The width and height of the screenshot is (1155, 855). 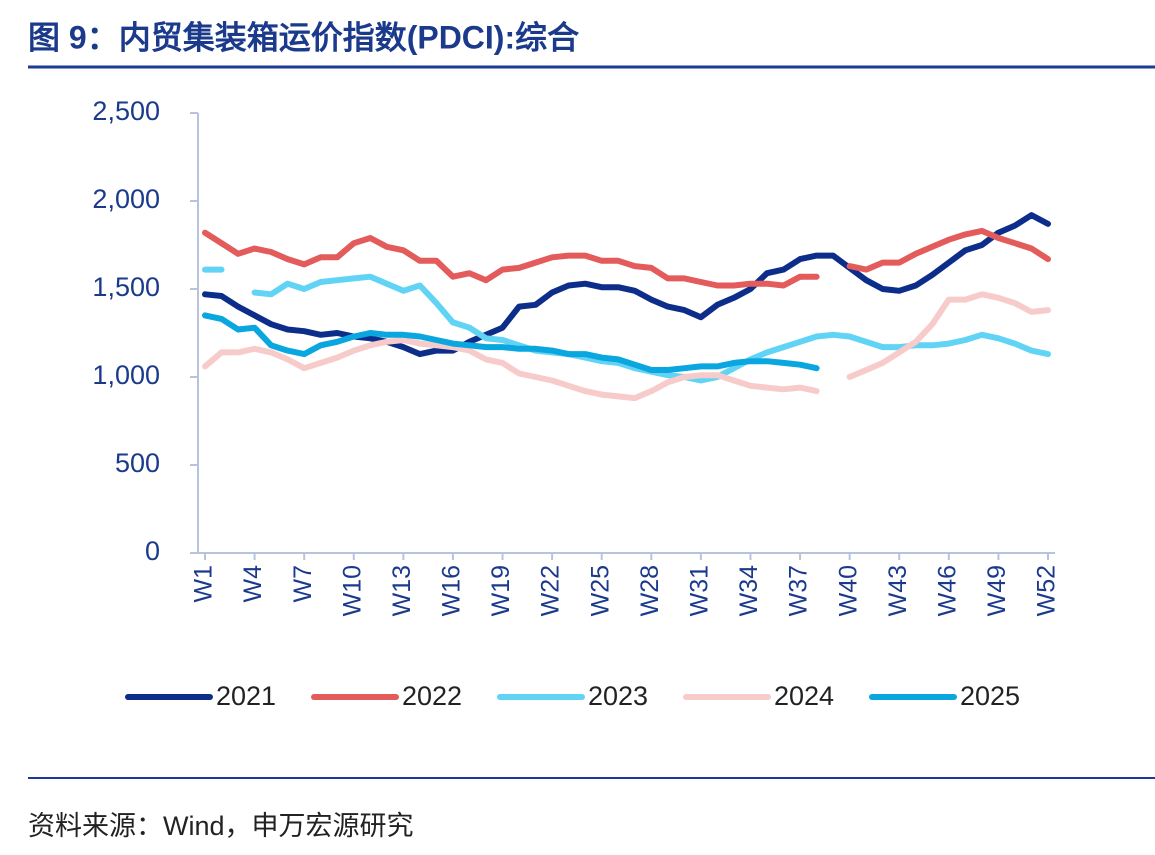 I want to click on y-tick-label: 1,500, so click(x=126, y=287).